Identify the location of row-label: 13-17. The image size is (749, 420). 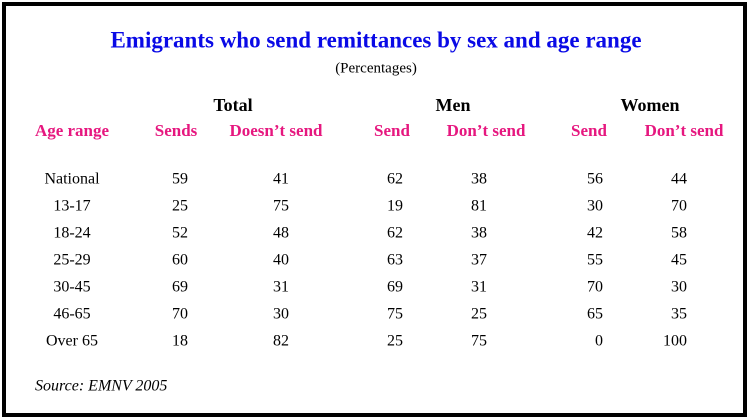
(71, 206).